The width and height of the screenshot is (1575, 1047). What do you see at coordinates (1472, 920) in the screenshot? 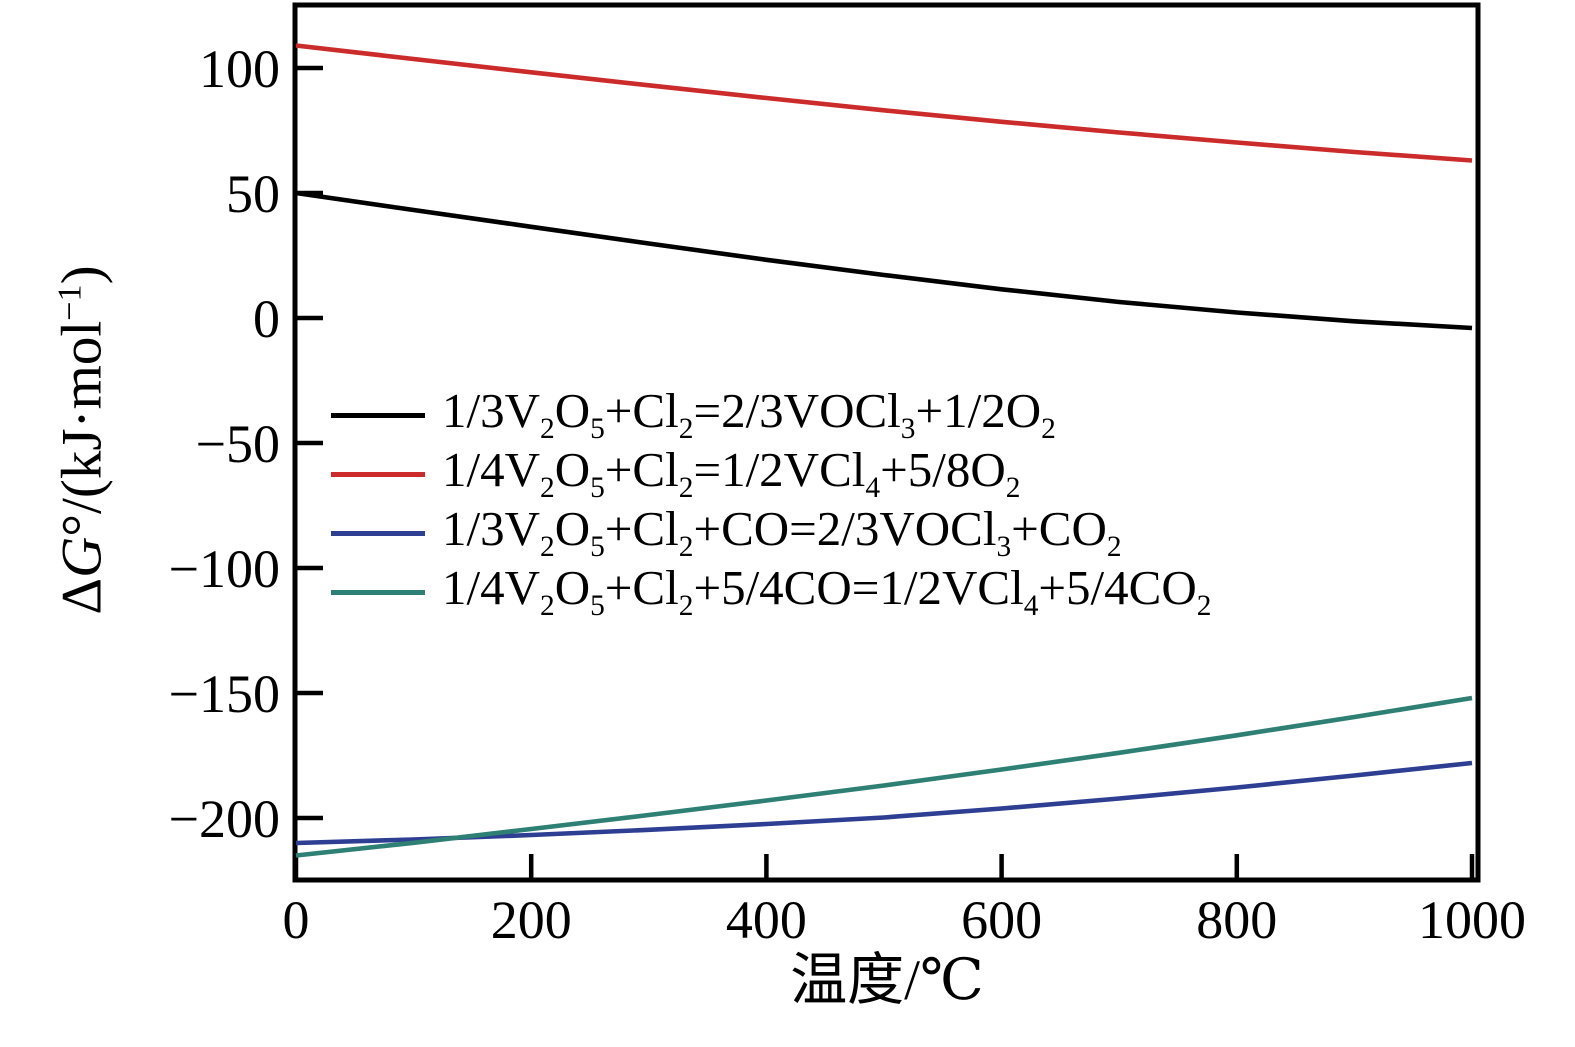
I see `x-tick-label: 1000` at bounding box center [1472, 920].